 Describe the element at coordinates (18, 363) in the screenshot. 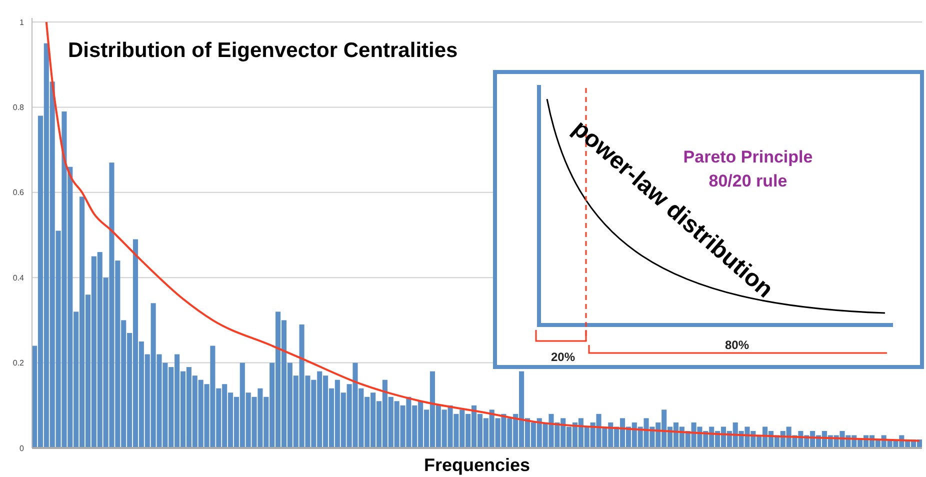

I see `y-tick-label: 0.2` at that location.